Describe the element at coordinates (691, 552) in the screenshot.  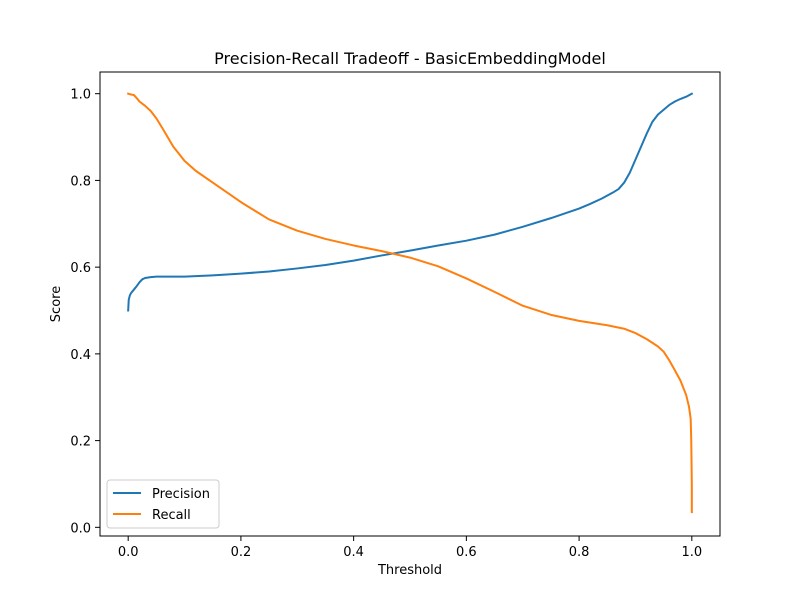
I see `x-tick-label: 1.0` at that location.